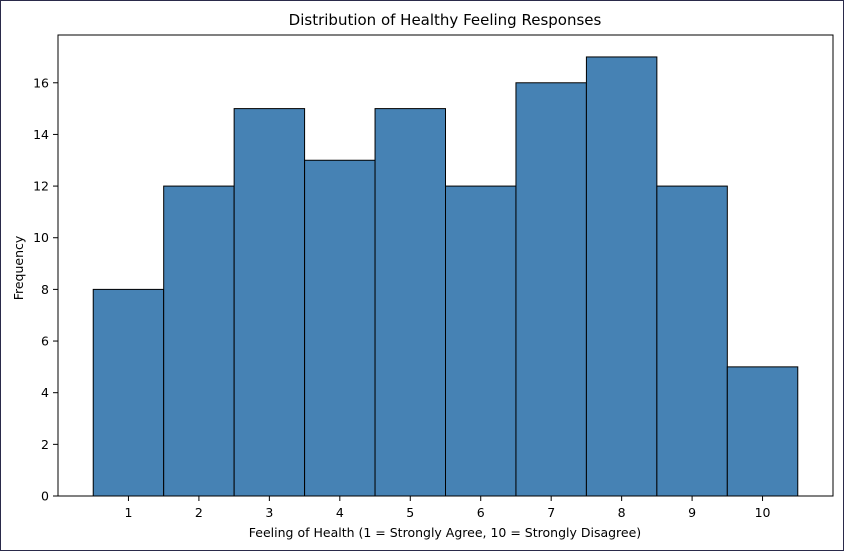 This screenshot has height=551, width=844. I want to click on x-tick-label: 7, so click(551, 512).